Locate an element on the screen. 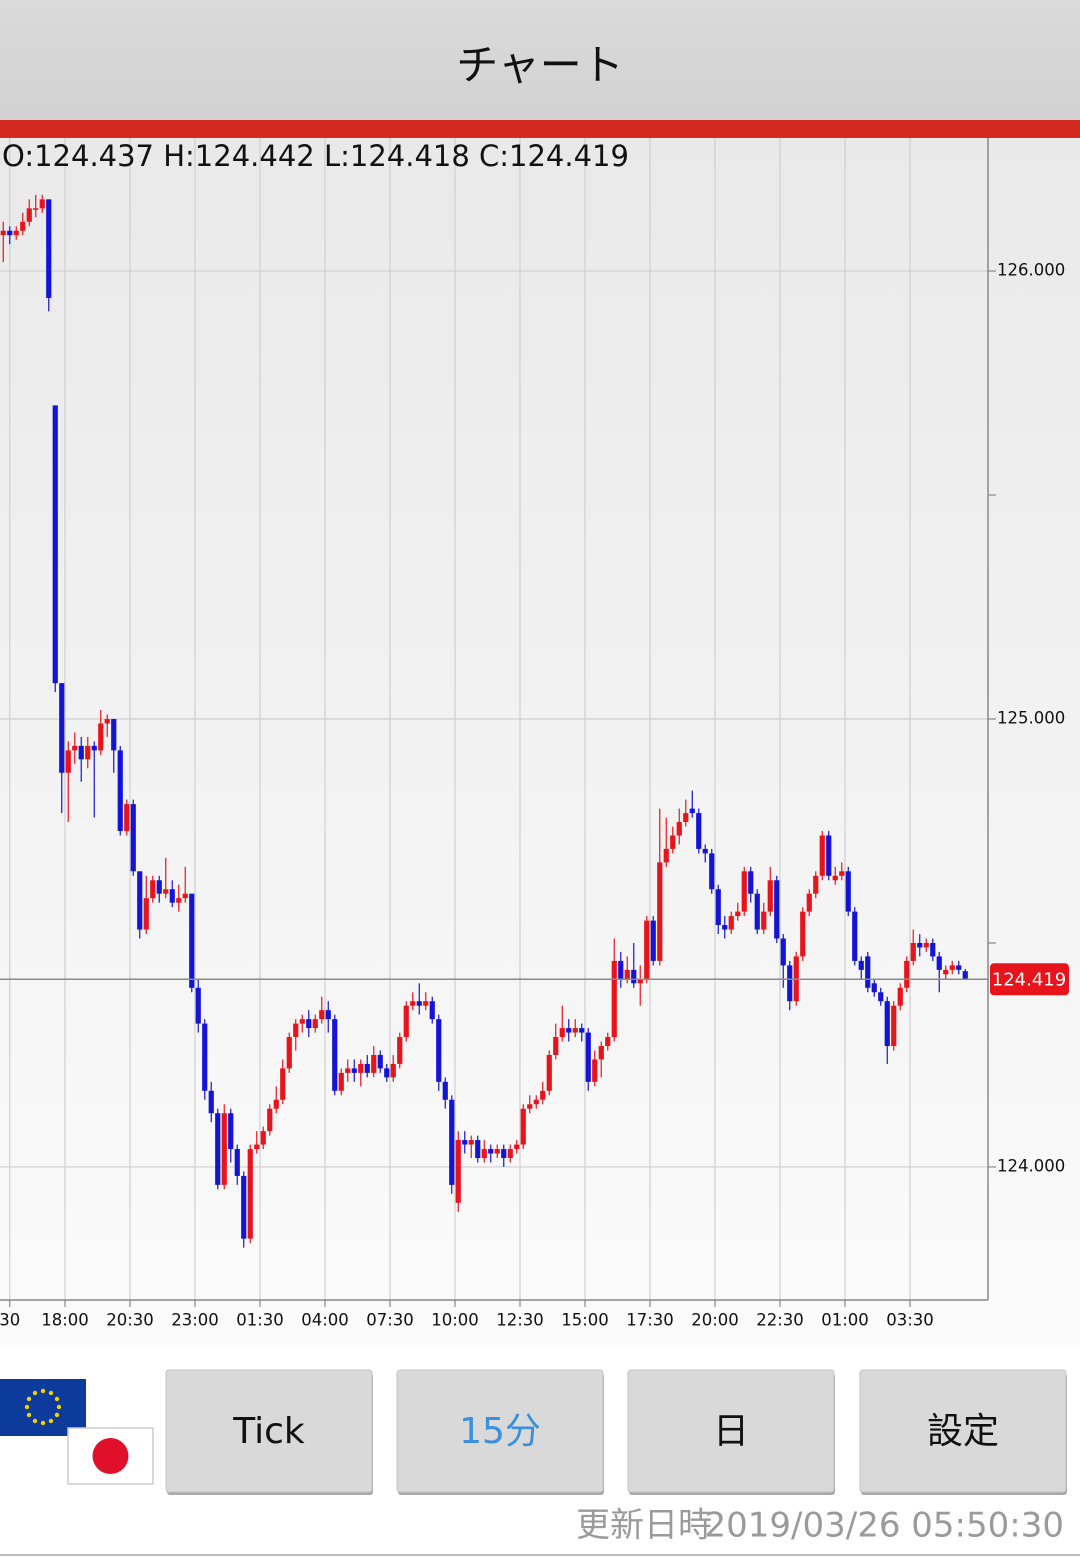  interval-button-label: Tick is located at coordinates (268, 1431).